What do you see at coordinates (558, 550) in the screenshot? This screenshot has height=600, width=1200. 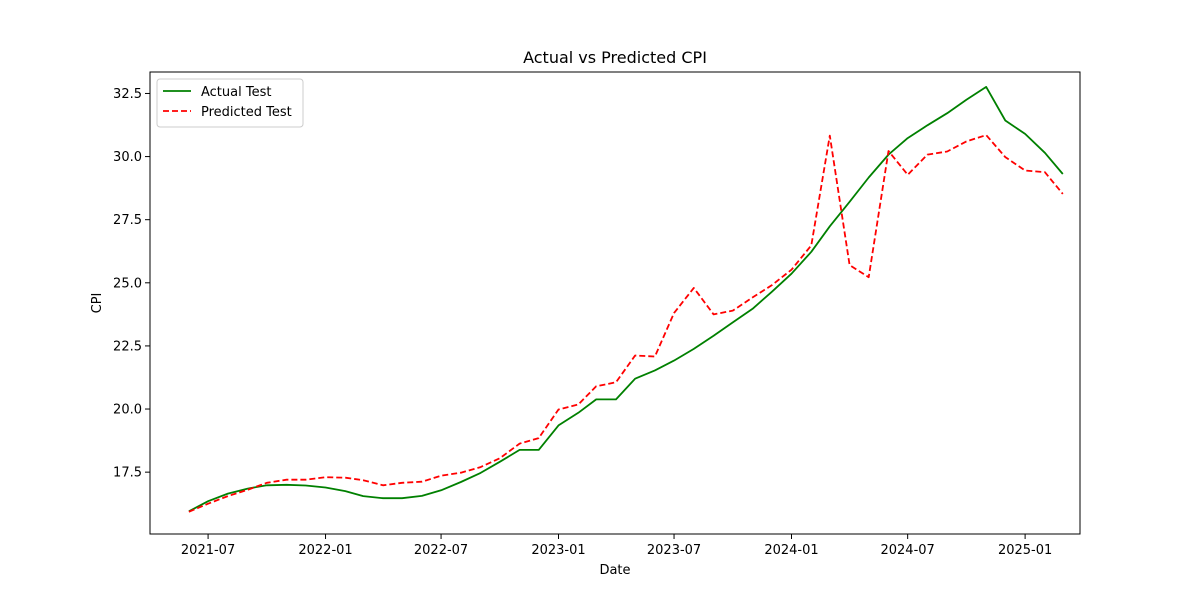 I see `x-tick-label: 2023-01` at bounding box center [558, 550].